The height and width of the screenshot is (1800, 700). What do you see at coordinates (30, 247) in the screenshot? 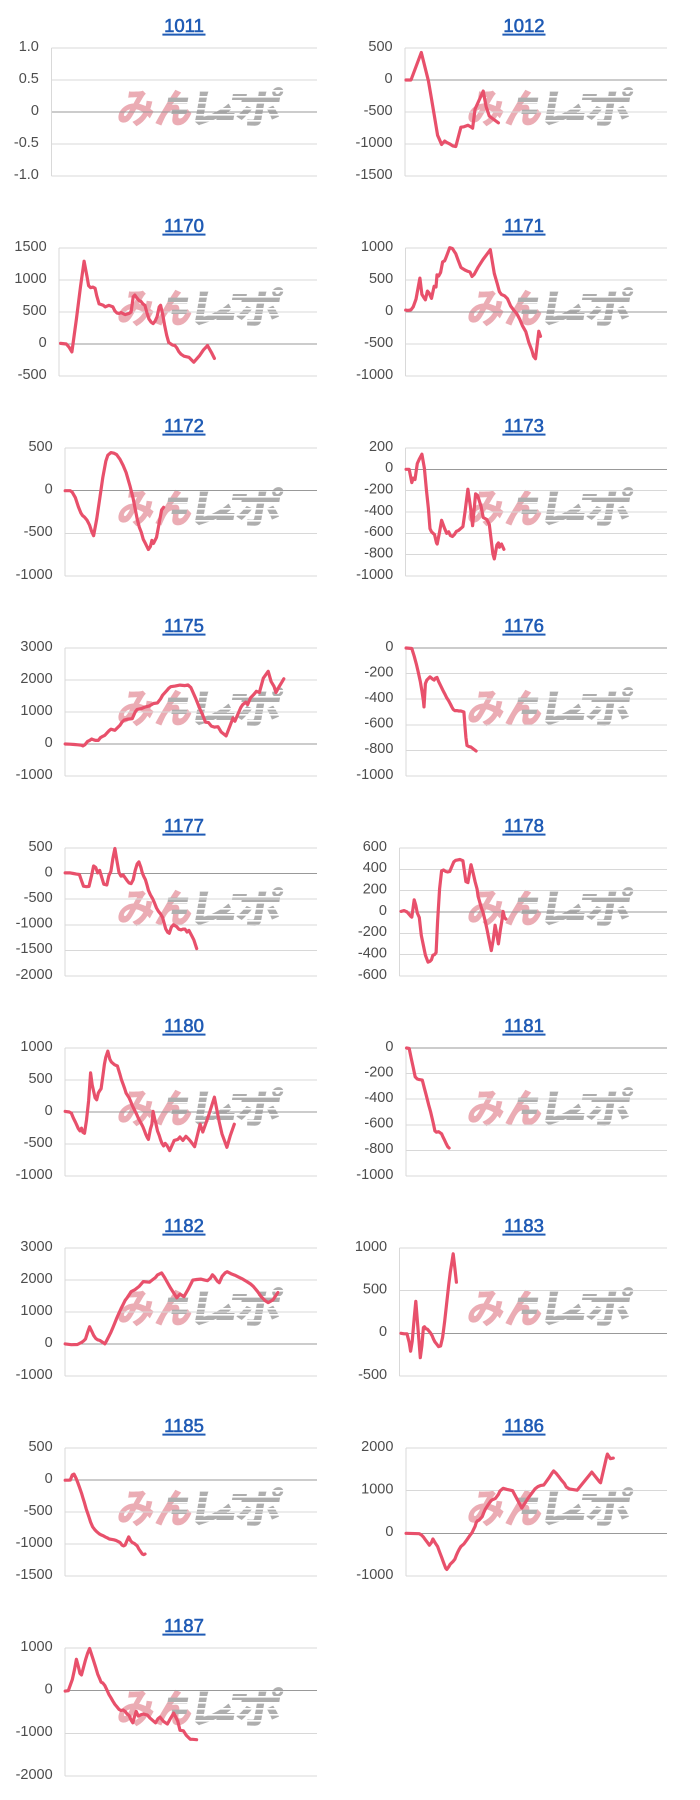
I see `svg-text: 1500` at bounding box center [30, 247].